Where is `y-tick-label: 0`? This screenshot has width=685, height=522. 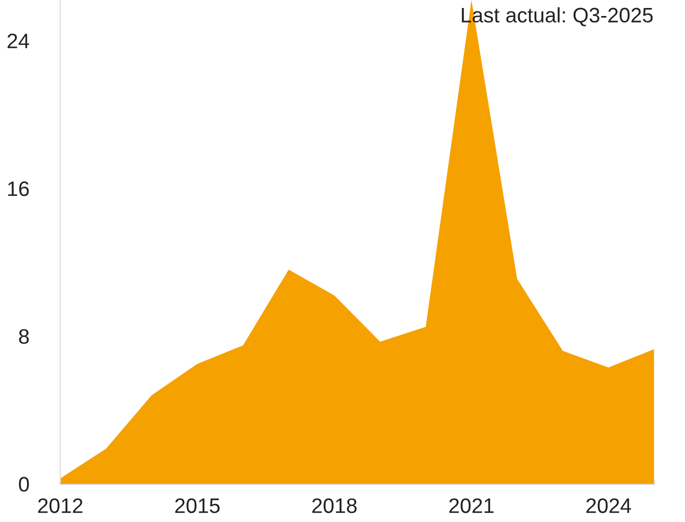 y-tick-label: 0 is located at coordinates (23, 484).